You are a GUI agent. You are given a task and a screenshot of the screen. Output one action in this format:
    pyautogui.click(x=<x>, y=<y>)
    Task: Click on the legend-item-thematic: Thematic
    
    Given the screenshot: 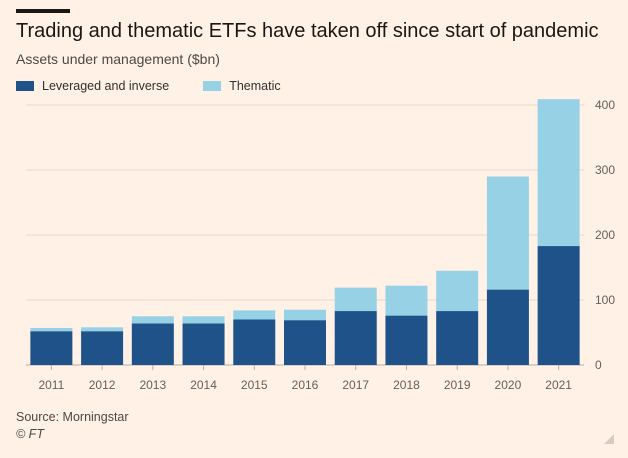 What is the action you would take?
    pyautogui.click(x=242, y=86)
    